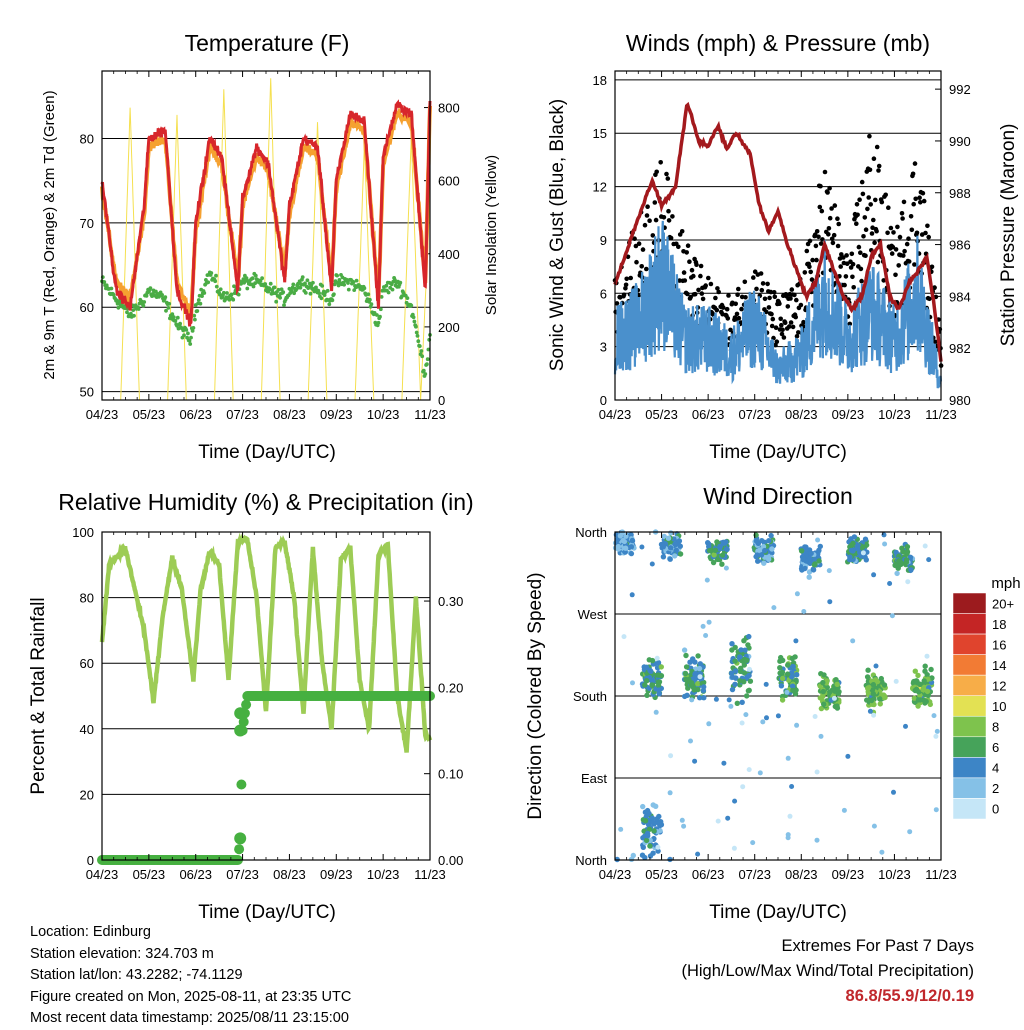  What do you see at coordinates (594, 778) in the screenshot?
I see `y-tick-label: East` at bounding box center [594, 778].